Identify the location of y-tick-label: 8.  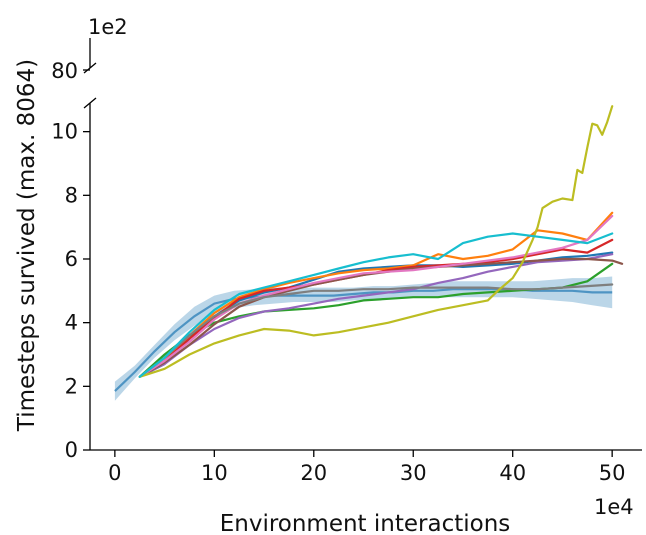
(71, 195).